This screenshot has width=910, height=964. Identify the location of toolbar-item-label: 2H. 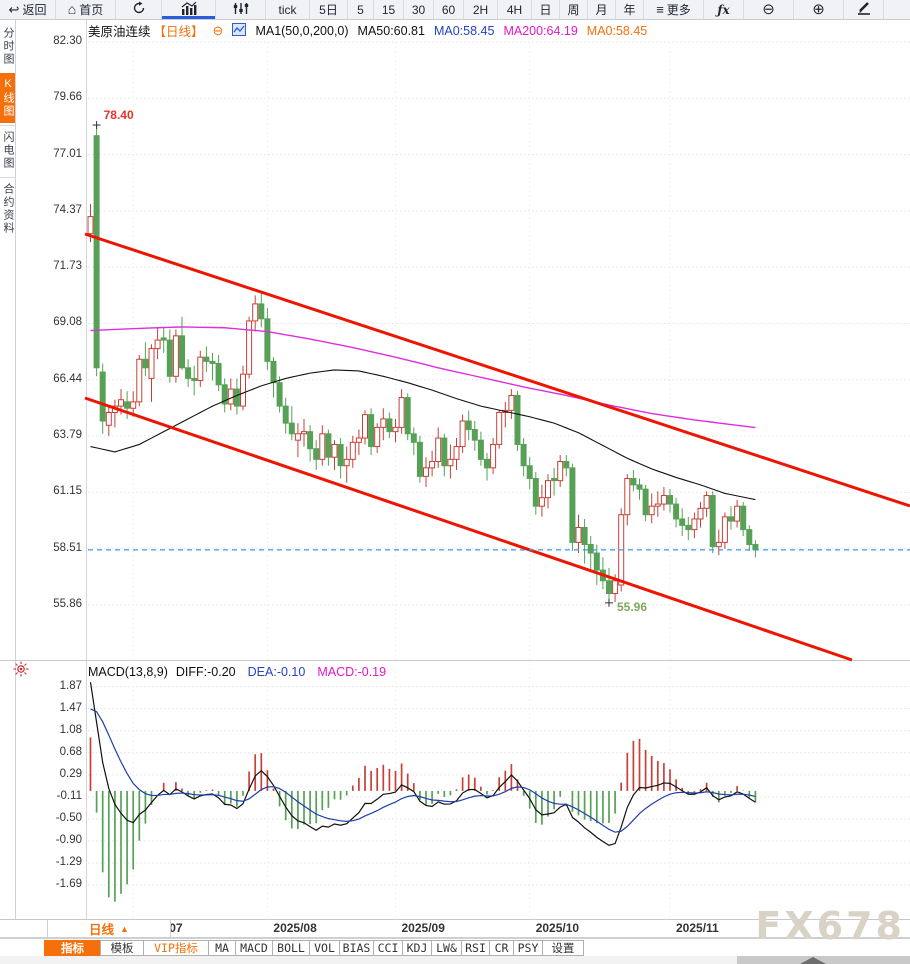
(480, 9).